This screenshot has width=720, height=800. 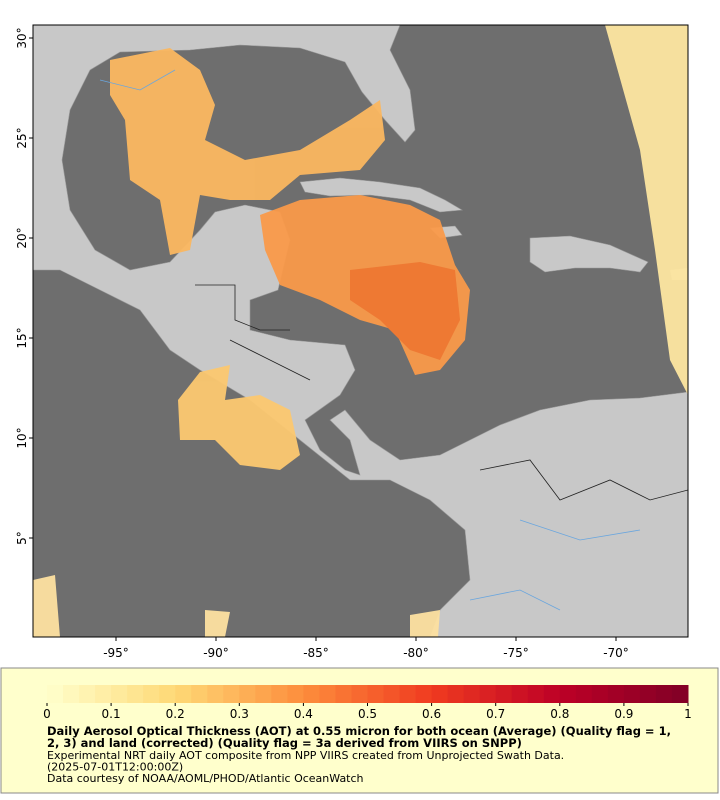 What do you see at coordinates (116, 653) in the screenshot?
I see `x-tick-label: -95°` at bounding box center [116, 653].